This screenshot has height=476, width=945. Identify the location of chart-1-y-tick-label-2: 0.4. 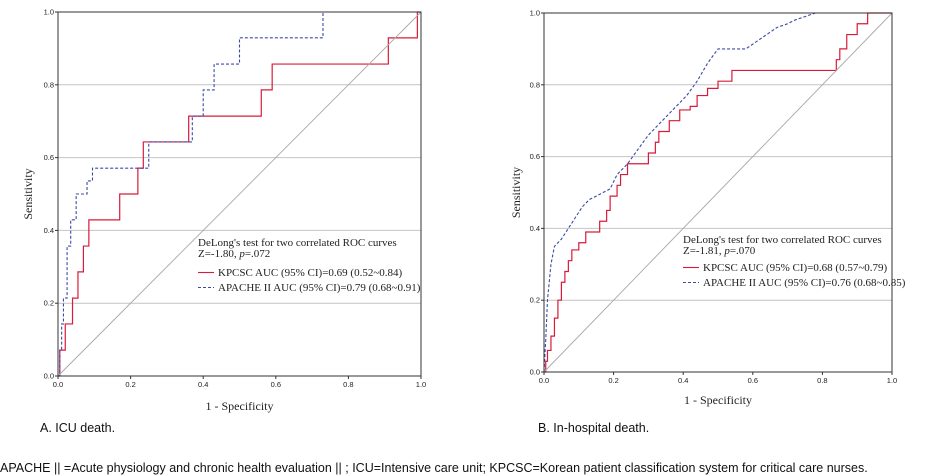
(535, 228).